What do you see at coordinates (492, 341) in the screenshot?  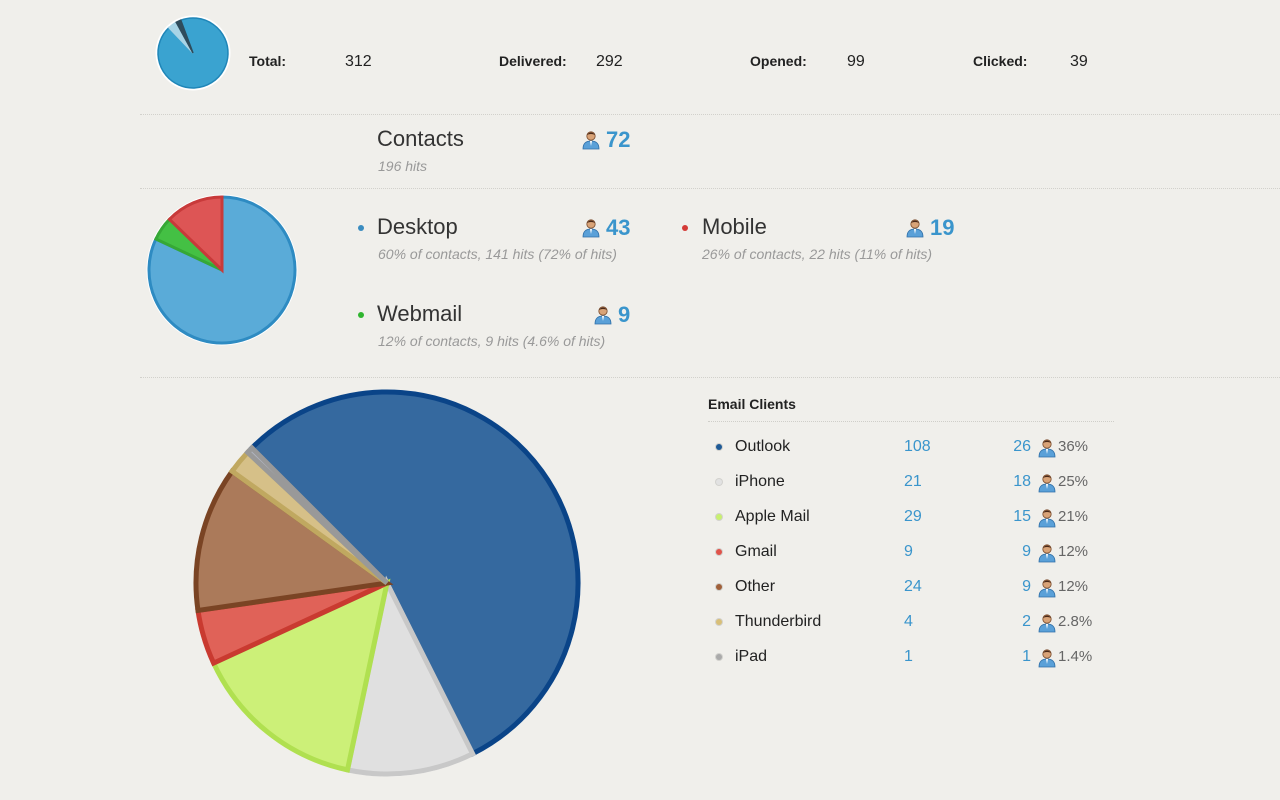 I see `device-detail: 12% of contacts, 9 hits (4.6% of hits)` at bounding box center [492, 341].